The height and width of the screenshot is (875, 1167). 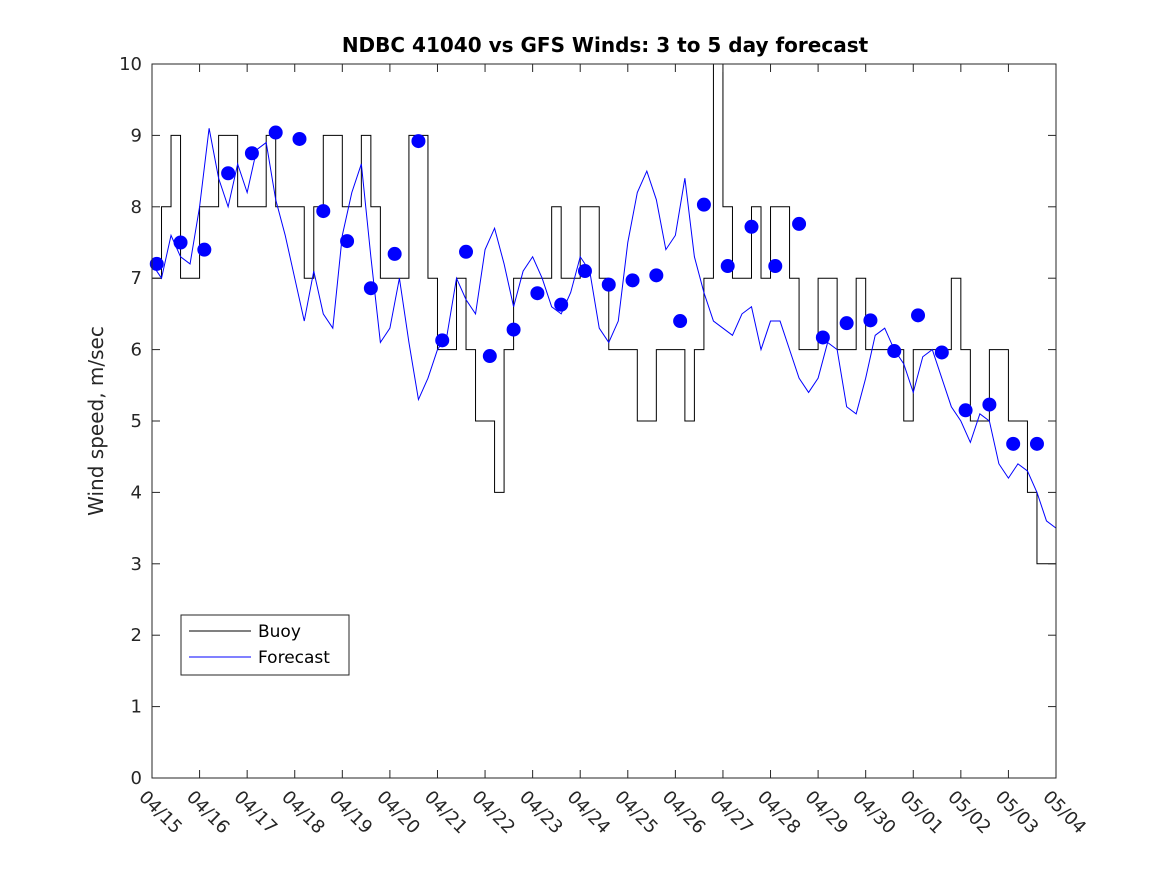 What do you see at coordinates (136, 350) in the screenshot?
I see `y-tick-label: 6` at bounding box center [136, 350].